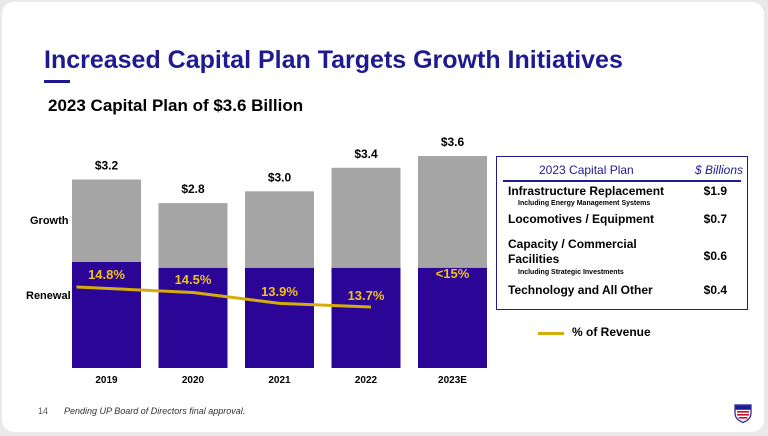 The height and width of the screenshot is (436, 768). Describe the element at coordinates (715, 290) in the screenshot. I see `row-technology-value: $0.4` at that location.